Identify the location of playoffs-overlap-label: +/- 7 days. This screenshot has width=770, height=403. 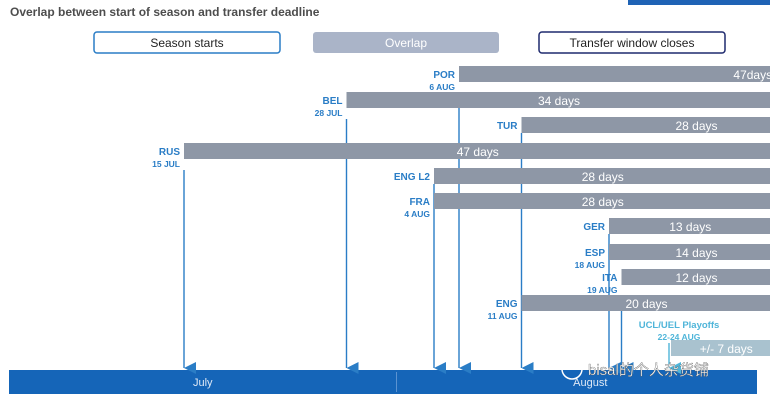
(726, 349).